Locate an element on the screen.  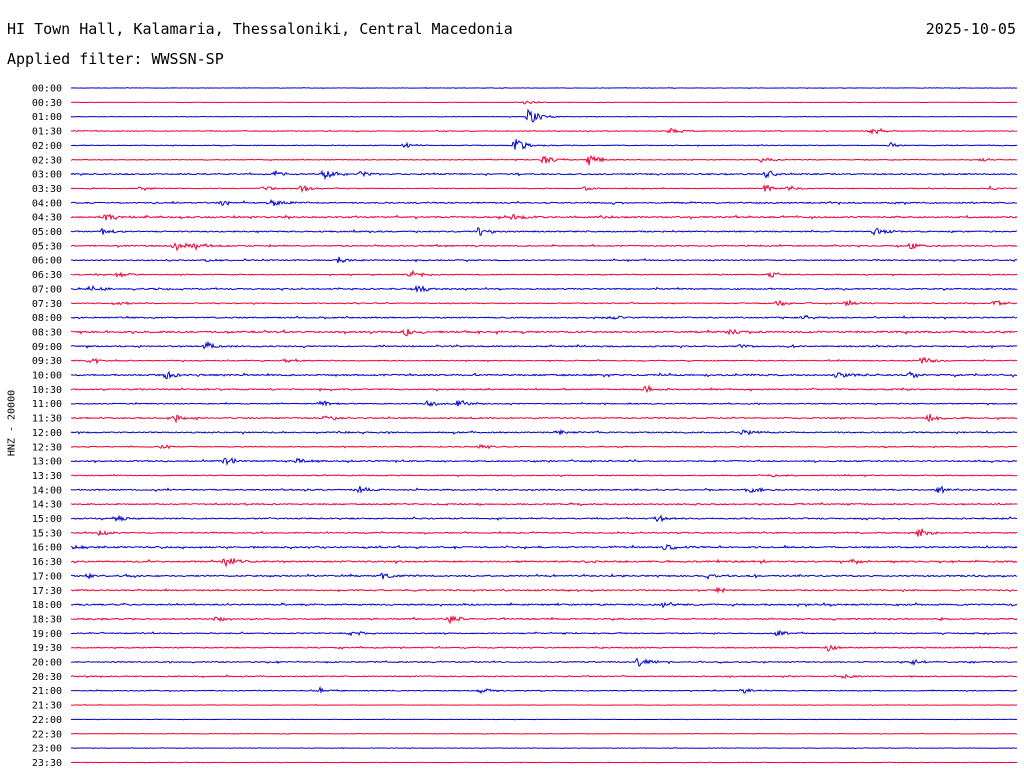
row-label: 17:30 is located at coordinates (47, 591).